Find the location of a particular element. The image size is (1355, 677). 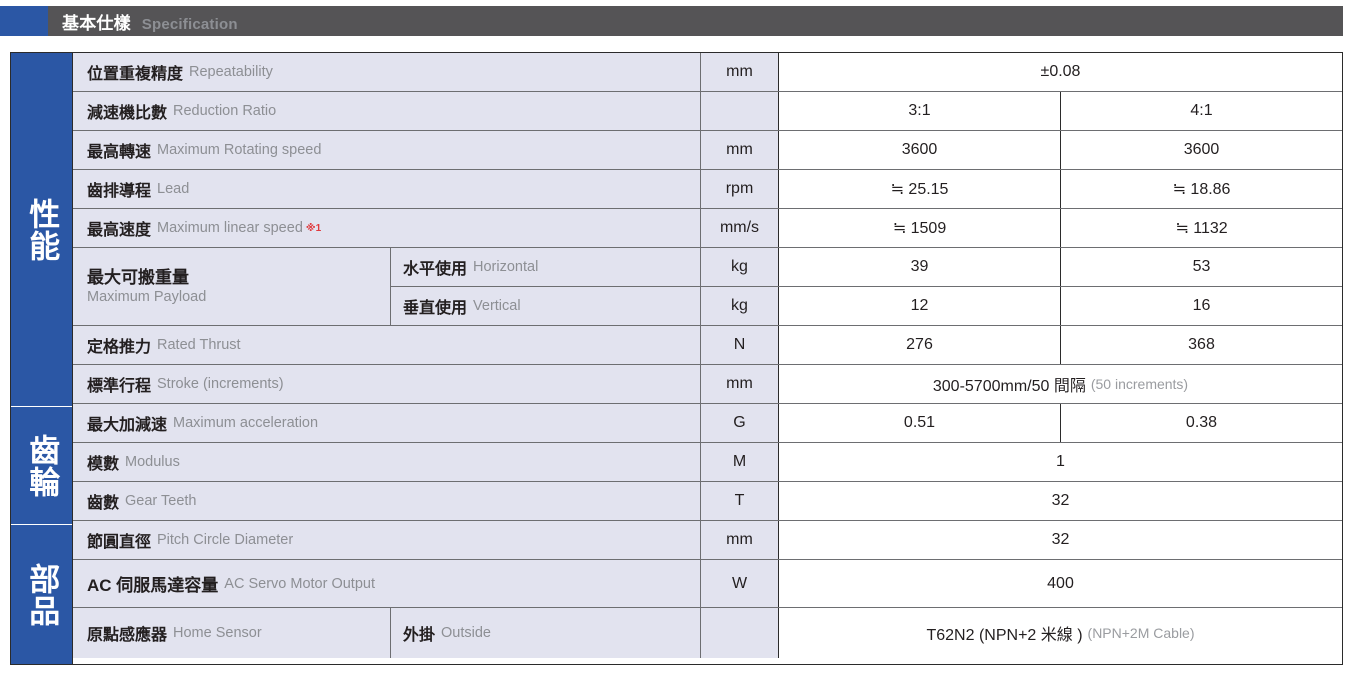

row-label-jp: 原點感應器 is located at coordinates (127, 635).